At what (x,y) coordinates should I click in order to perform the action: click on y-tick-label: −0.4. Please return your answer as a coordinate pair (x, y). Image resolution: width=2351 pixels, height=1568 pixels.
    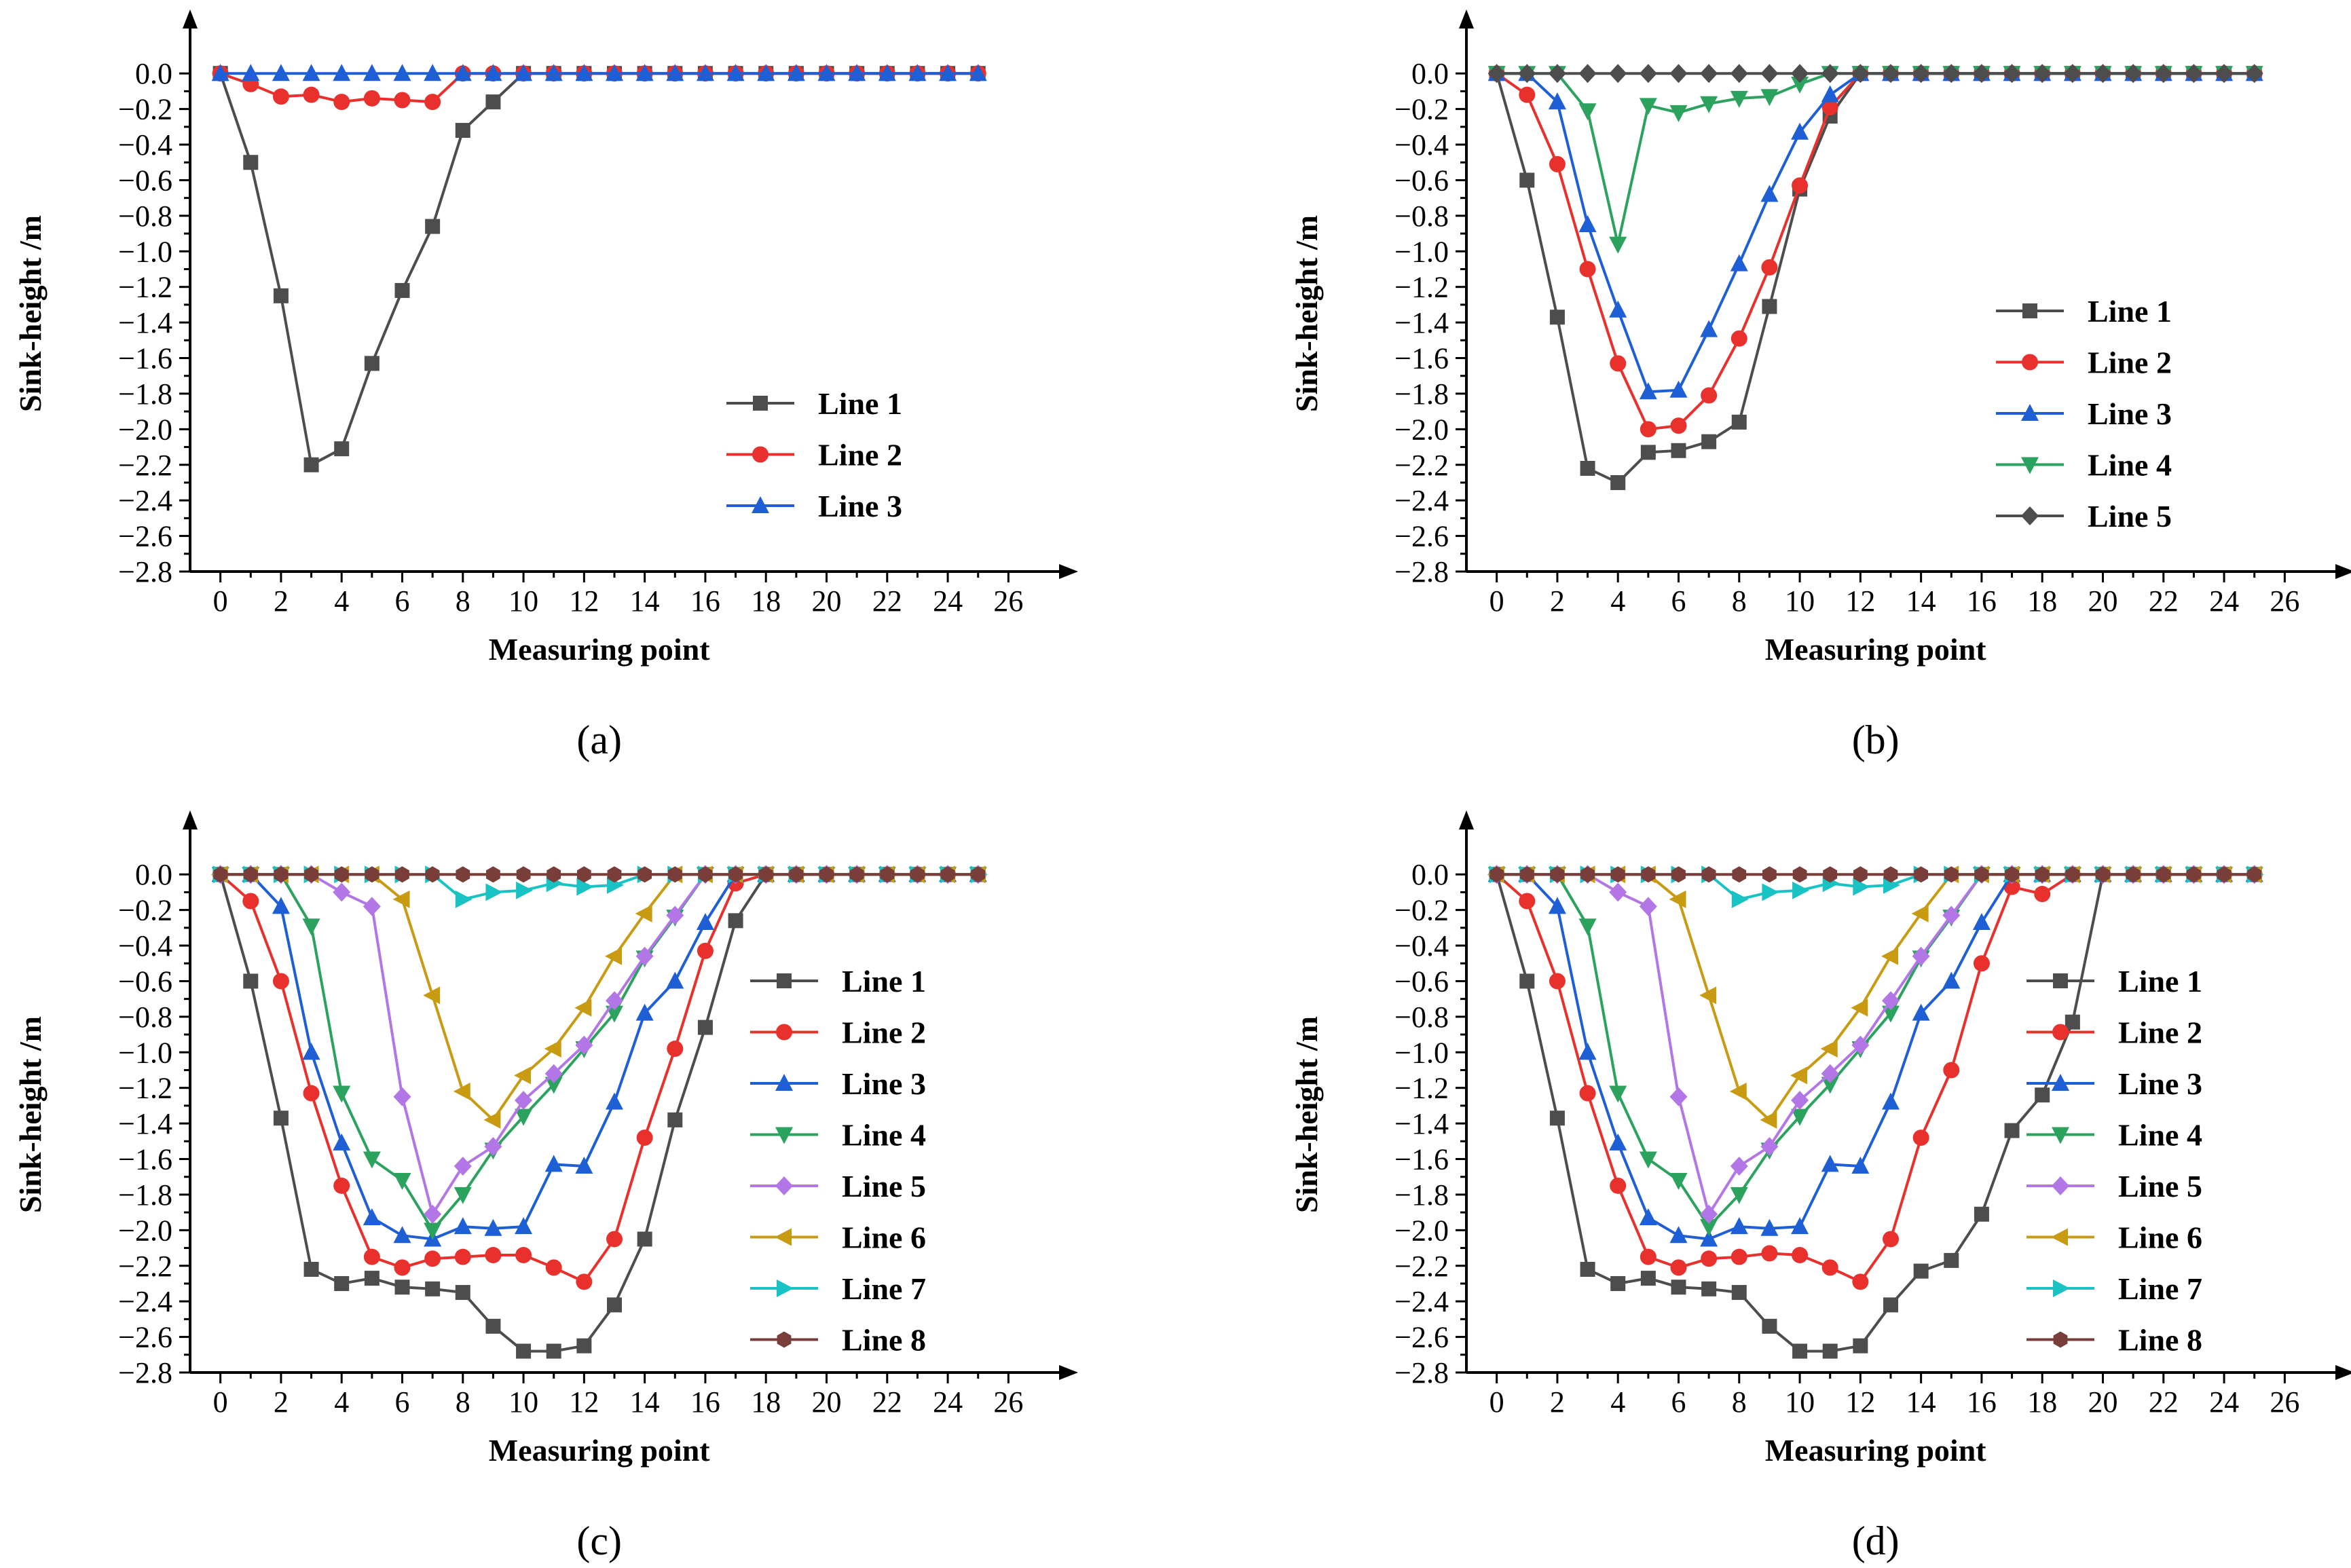
    Looking at the image, I should click on (1421, 946).